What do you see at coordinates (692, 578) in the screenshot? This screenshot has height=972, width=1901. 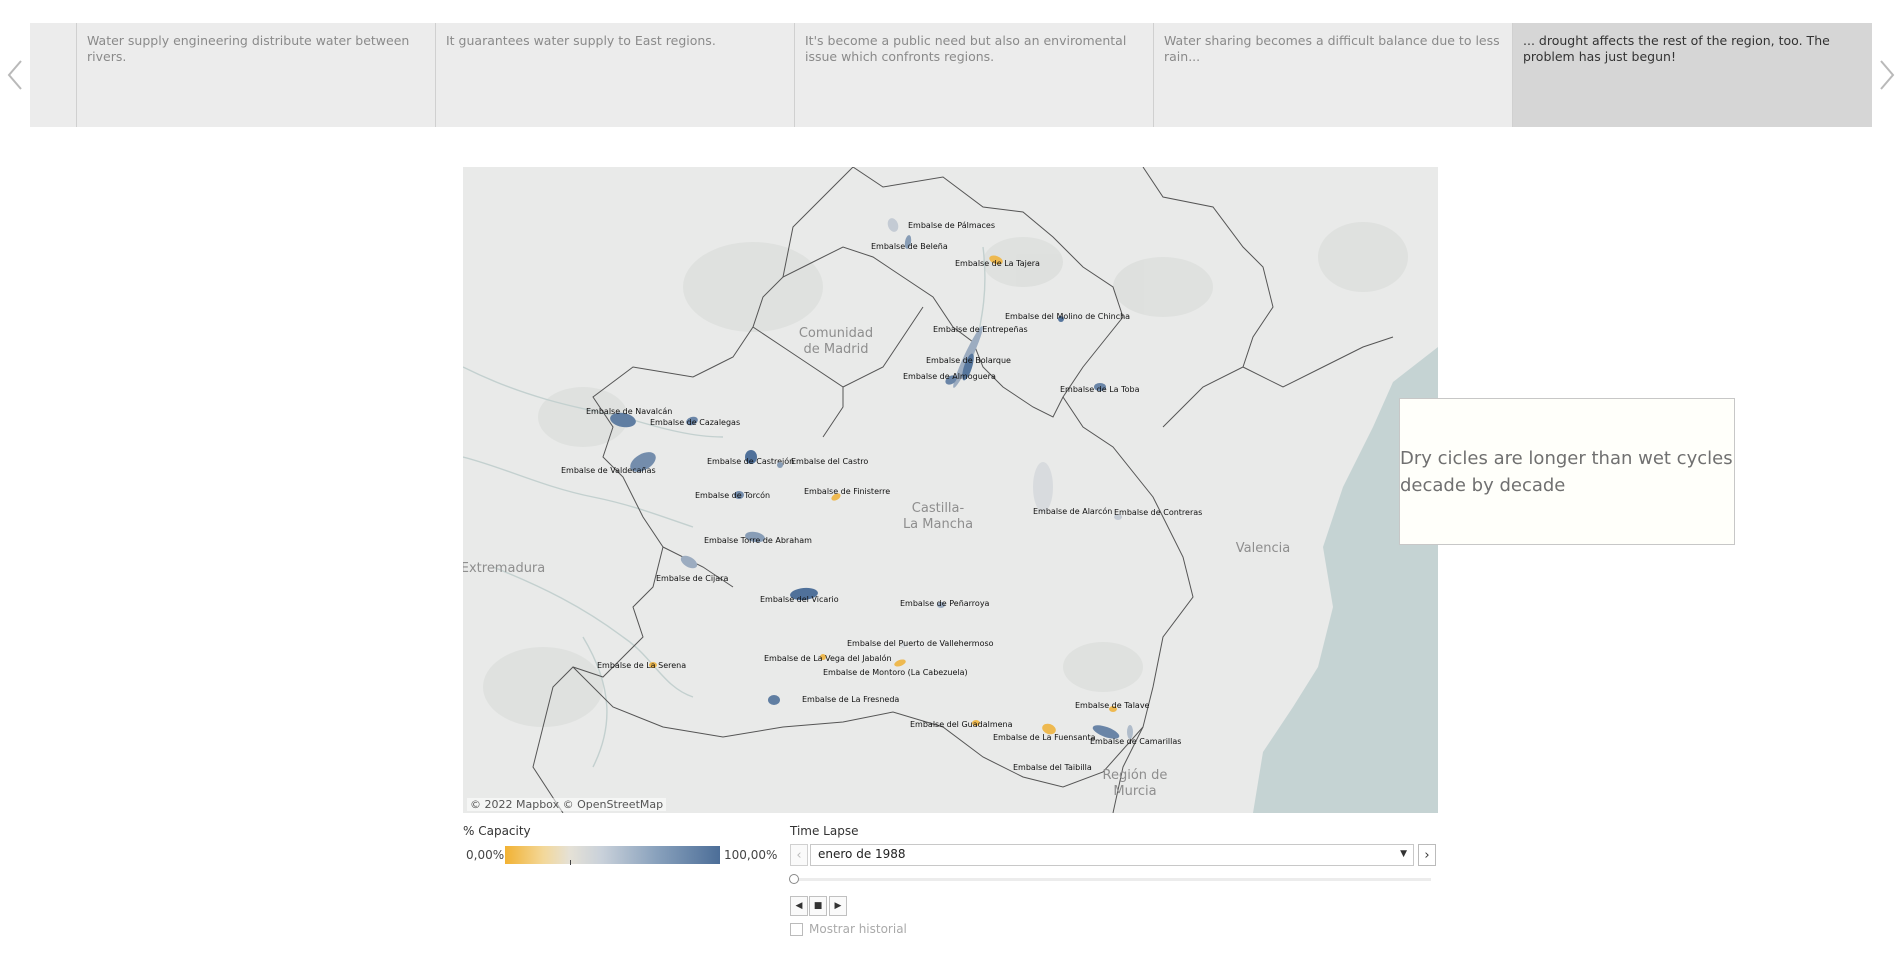 I see `reservoir-label-19: Embalse de Cijara` at bounding box center [692, 578].